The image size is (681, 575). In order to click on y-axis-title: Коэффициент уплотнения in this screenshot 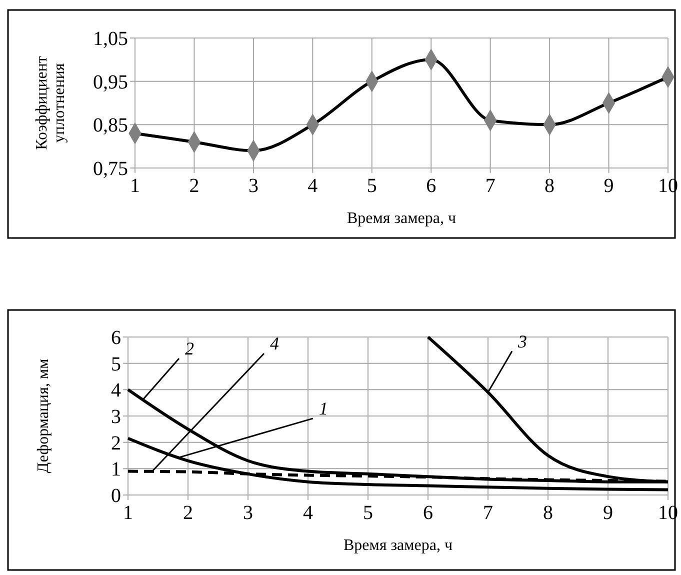, I will do `click(50, 103)`.